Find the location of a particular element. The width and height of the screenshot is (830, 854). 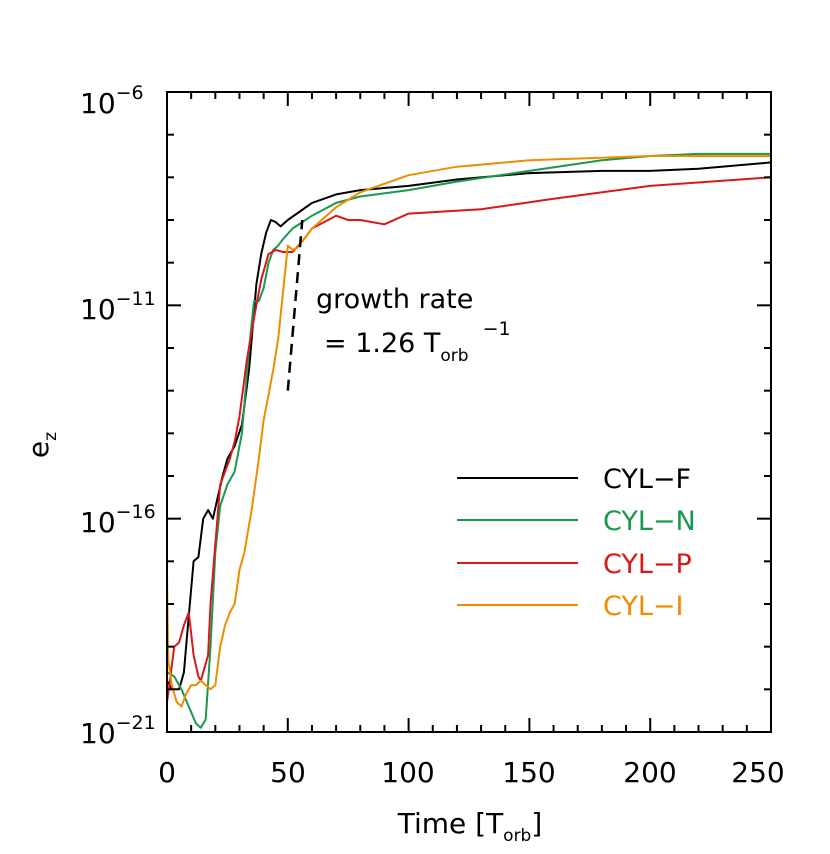

x-tick-label: 200 is located at coordinates (649, 772).